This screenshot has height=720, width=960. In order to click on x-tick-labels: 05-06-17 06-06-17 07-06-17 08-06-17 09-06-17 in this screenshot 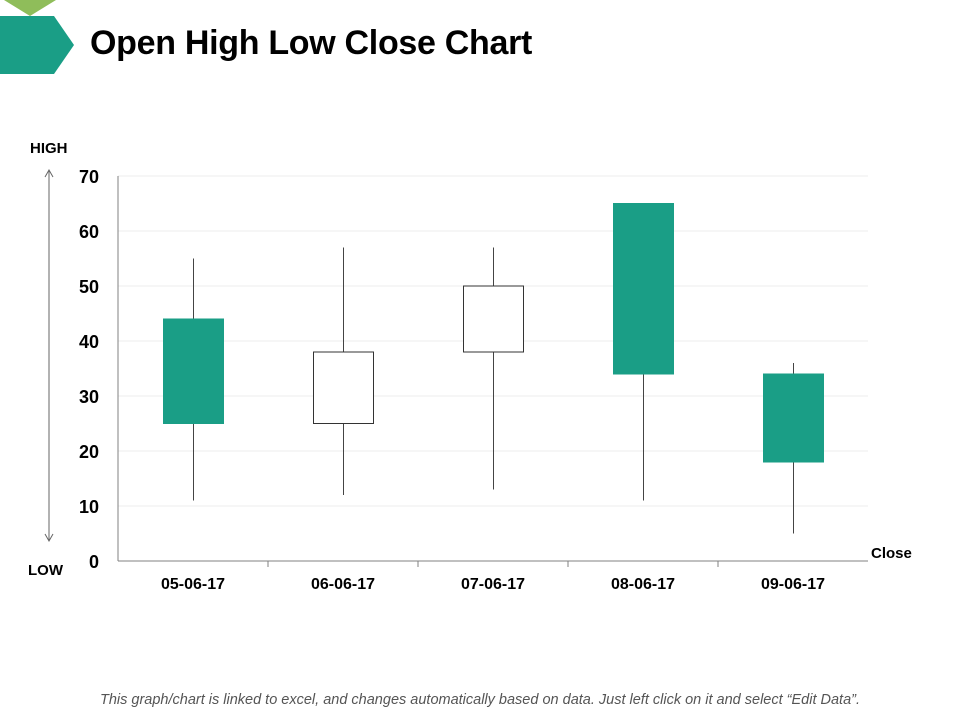, I will do `click(493, 577)`.